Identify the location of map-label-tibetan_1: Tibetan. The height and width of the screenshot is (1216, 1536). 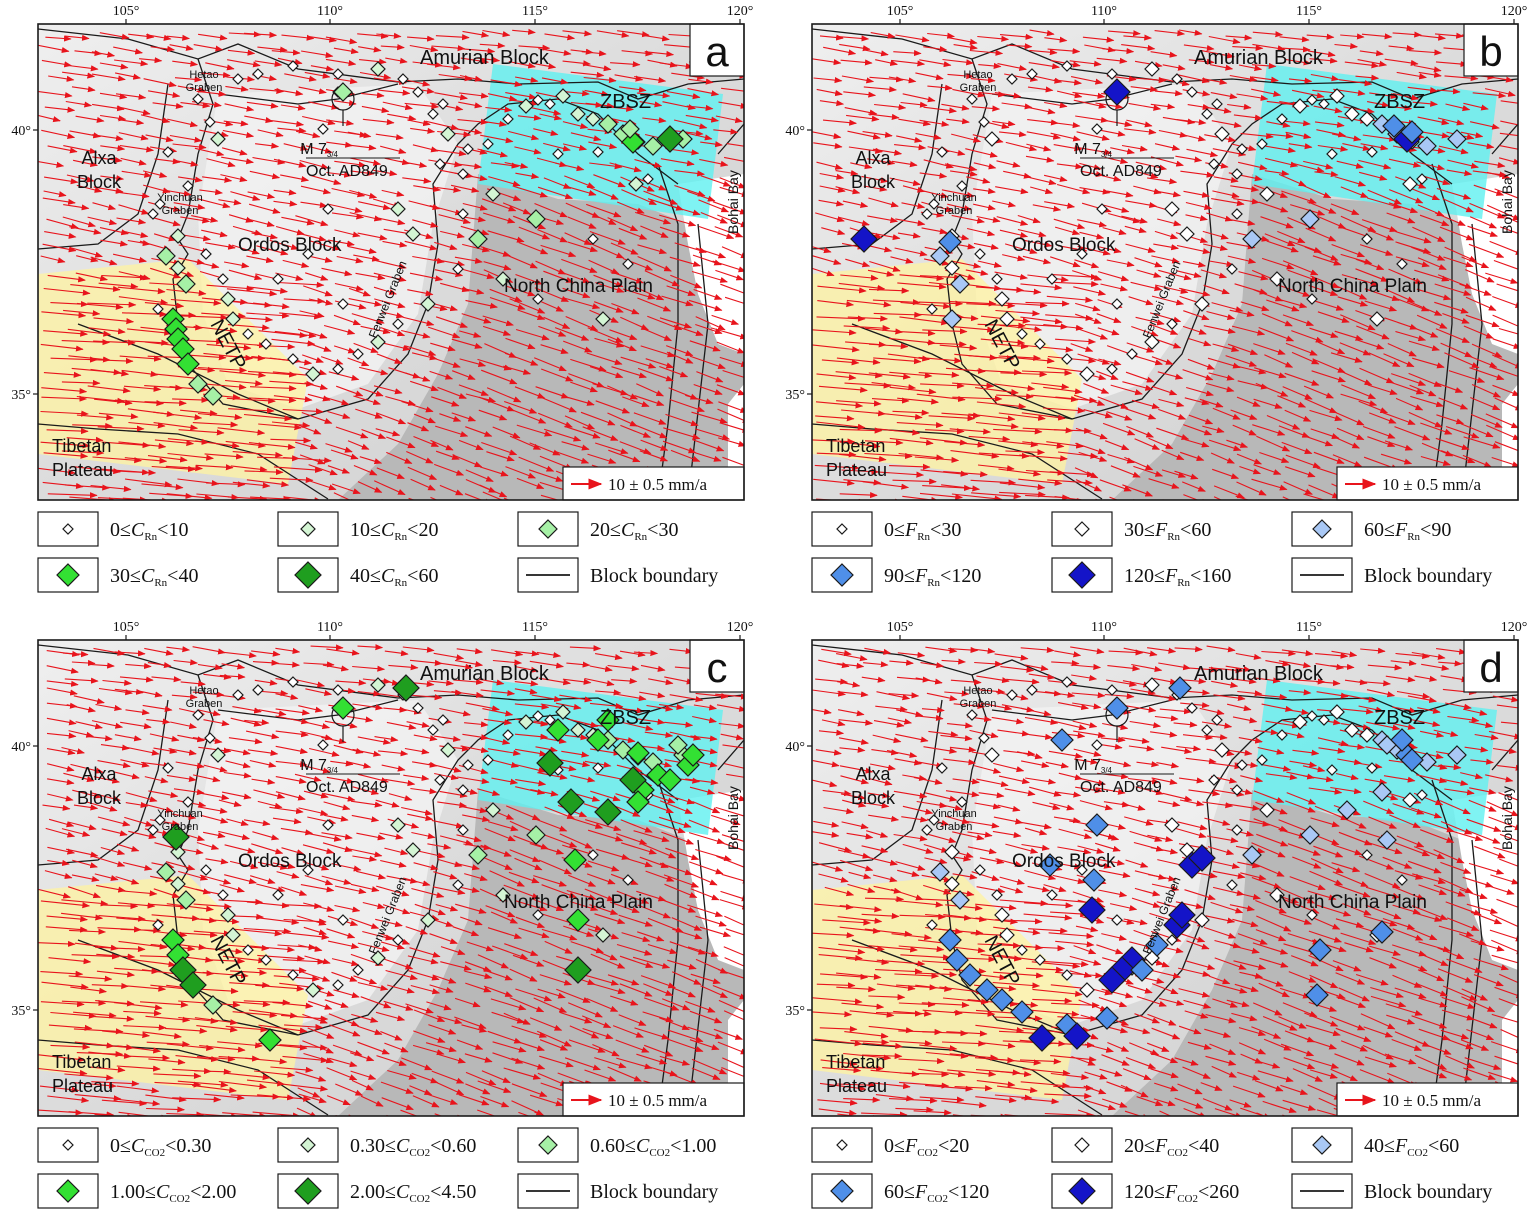
(855, 446).